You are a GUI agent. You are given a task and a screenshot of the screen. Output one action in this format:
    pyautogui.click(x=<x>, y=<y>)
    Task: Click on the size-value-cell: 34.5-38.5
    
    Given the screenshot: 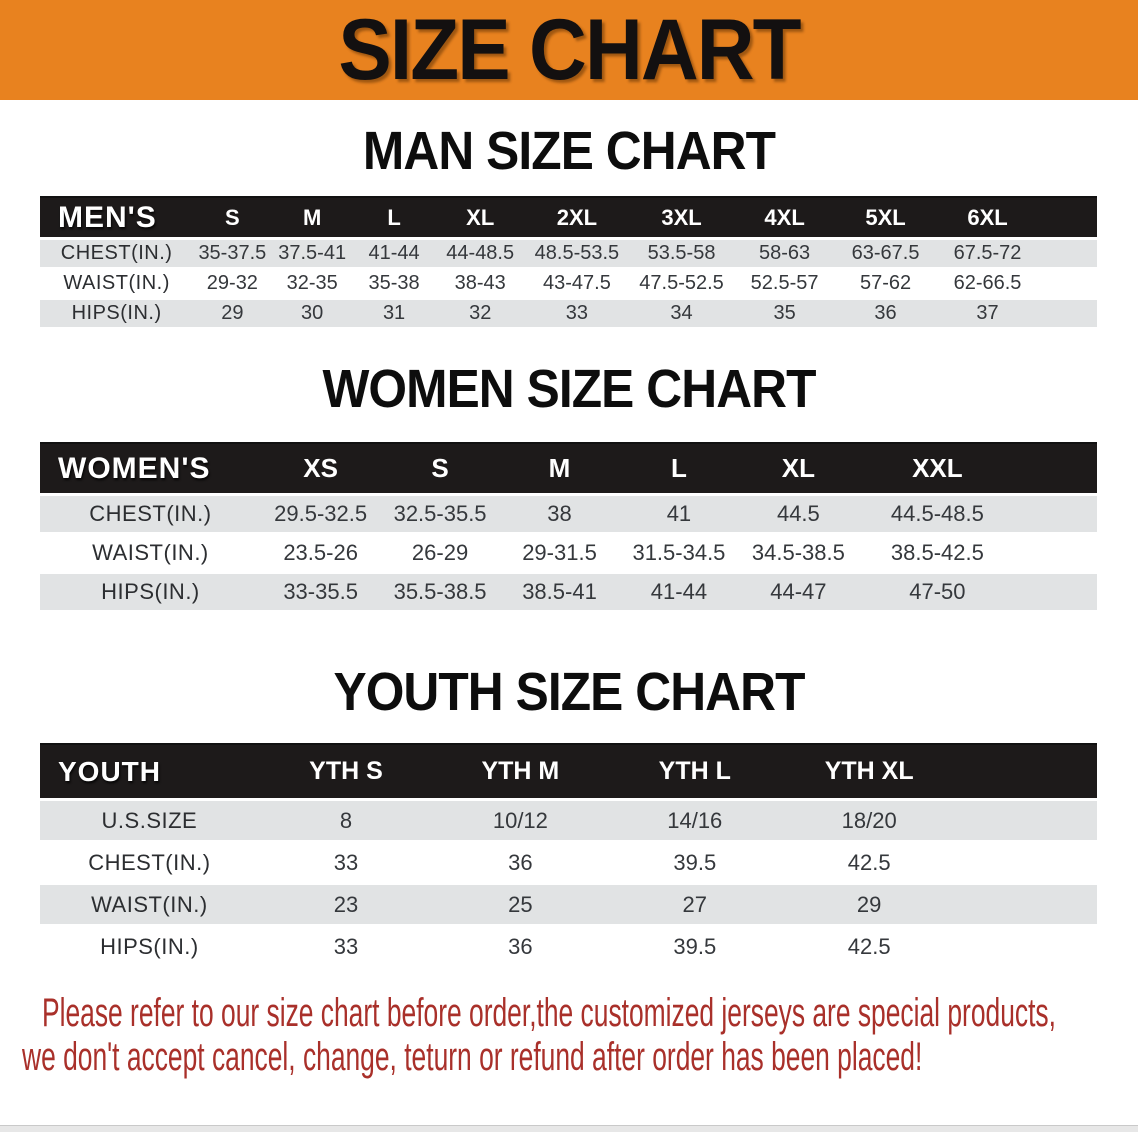 What is the action you would take?
    pyautogui.click(x=798, y=554)
    